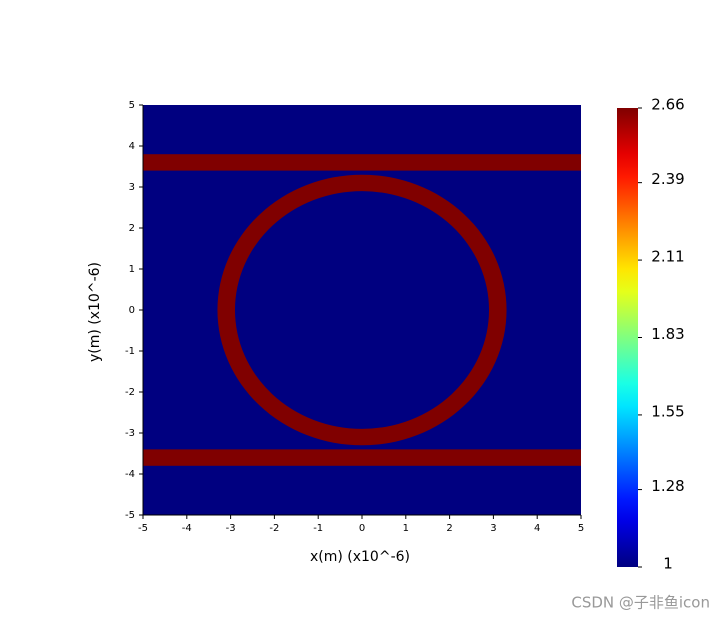  What do you see at coordinates (362, 528) in the screenshot?
I see `x-tick-label: 0` at bounding box center [362, 528].